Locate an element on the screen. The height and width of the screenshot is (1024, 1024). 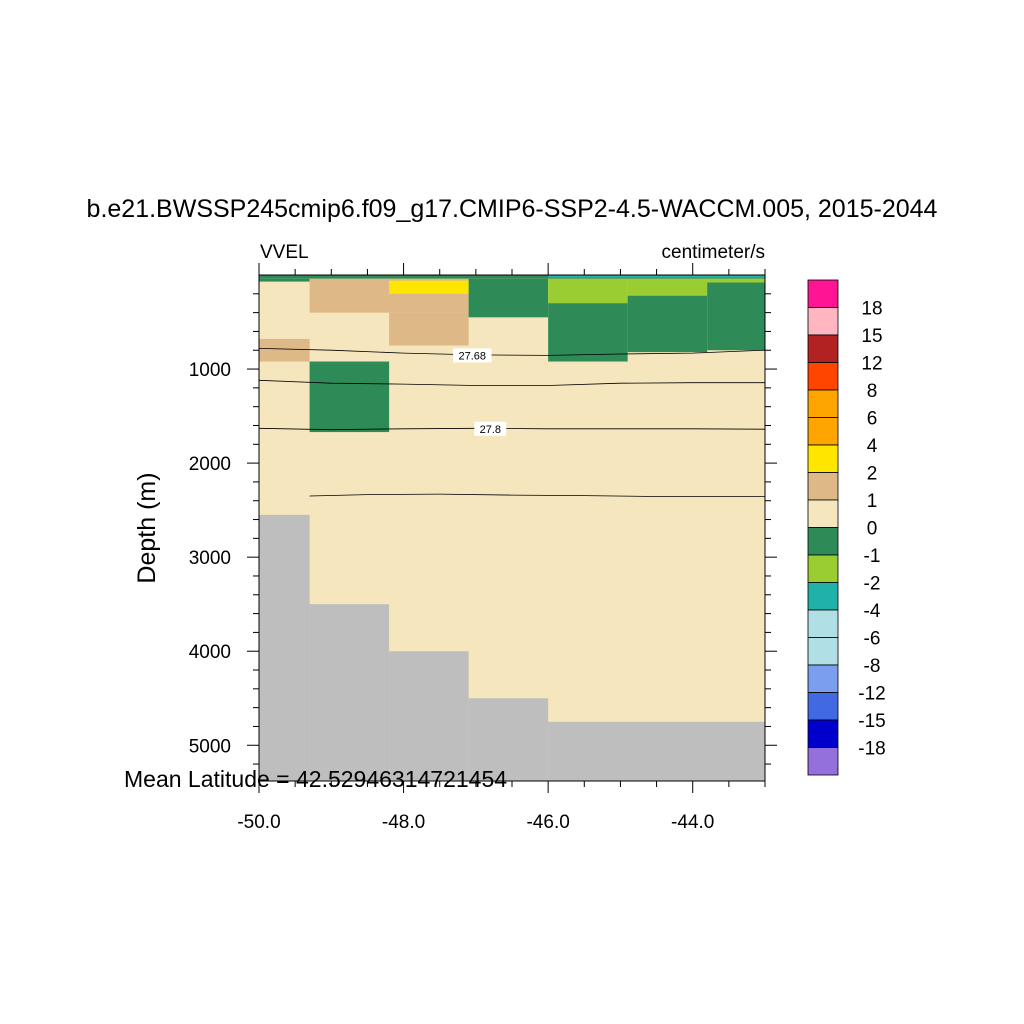
contour-labels: 27.68 27.8 is located at coordinates (479, 392).